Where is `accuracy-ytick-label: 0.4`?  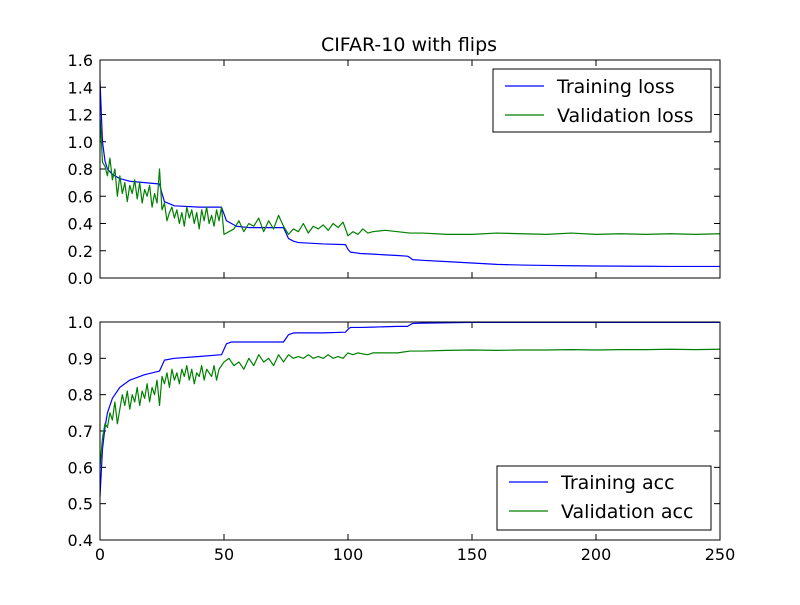 accuracy-ytick-label: 0.4 is located at coordinates (80, 540).